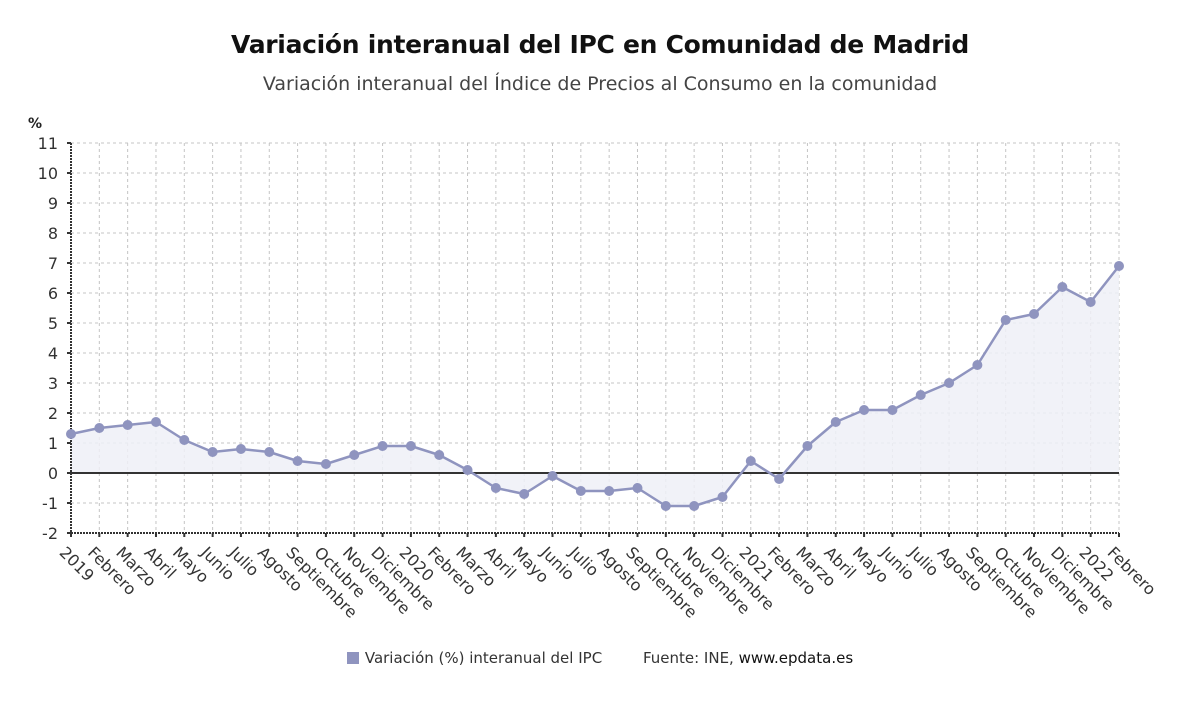  What do you see at coordinates (35, 124) in the screenshot?
I see `y-axis-label: %` at bounding box center [35, 124].